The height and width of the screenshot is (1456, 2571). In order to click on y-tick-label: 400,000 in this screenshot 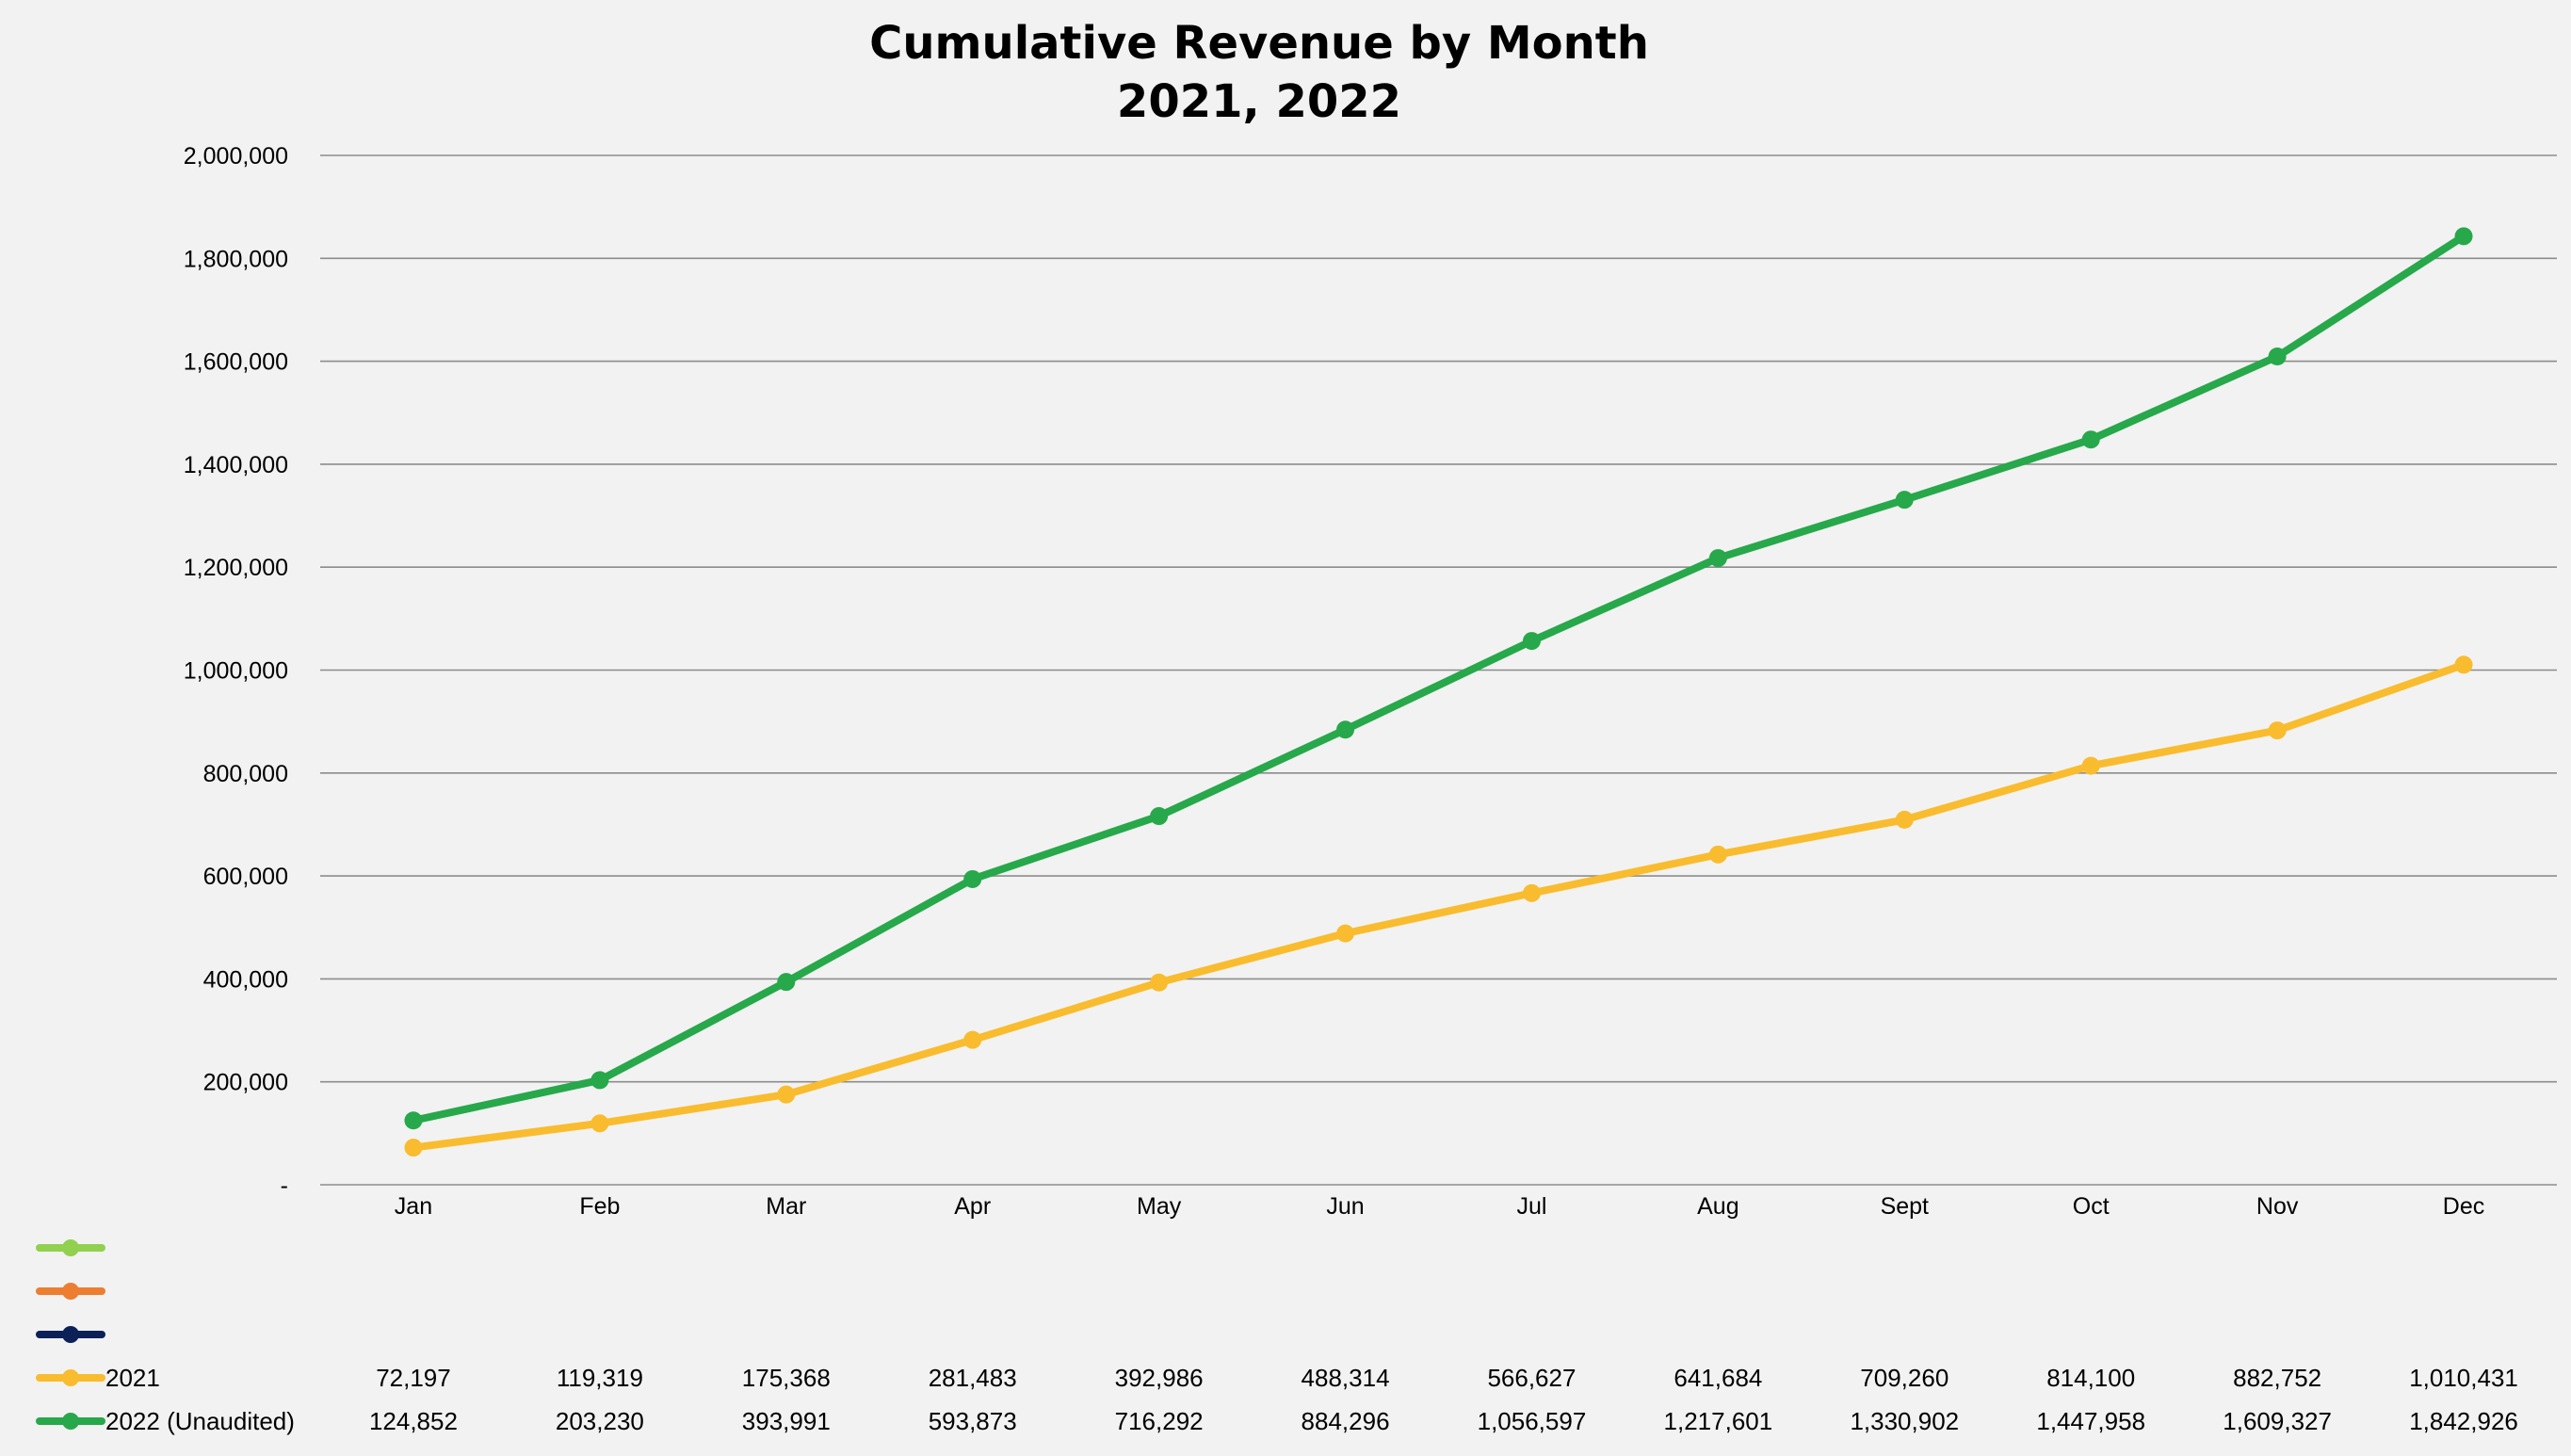, I will do `click(245, 979)`.